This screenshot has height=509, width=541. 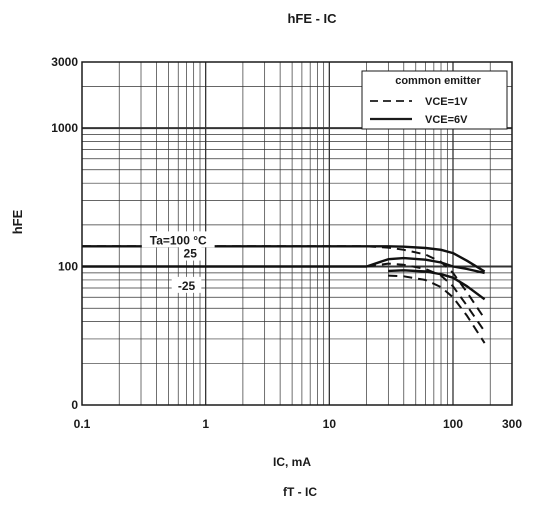 What do you see at coordinates (64, 128) in the screenshot?
I see `y-tick-label: 1000` at bounding box center [64, 128].